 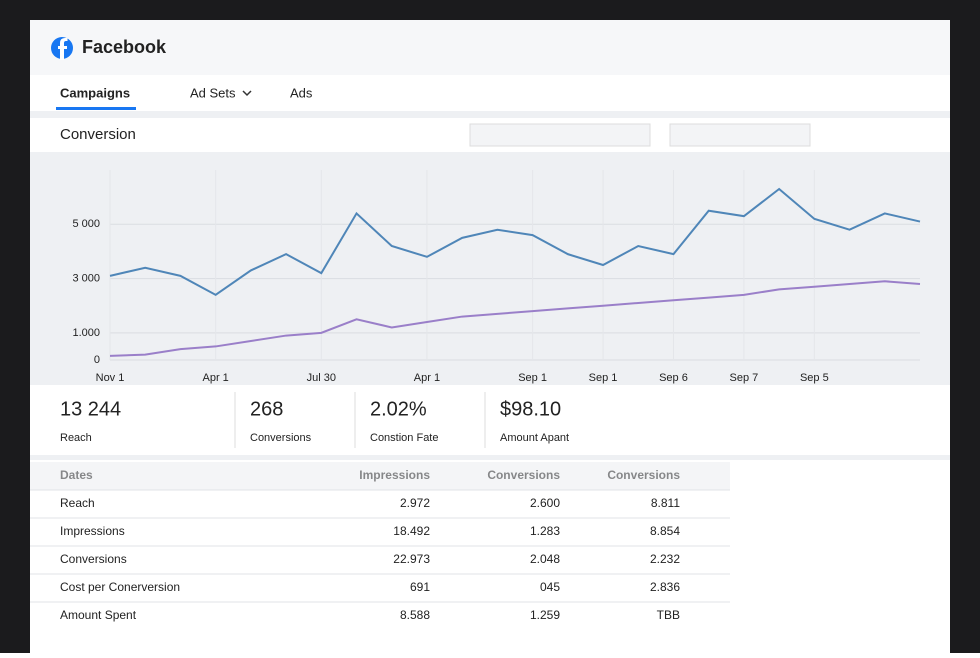 I want to click on y-tick-label: 0, so click(x=97, y=360).